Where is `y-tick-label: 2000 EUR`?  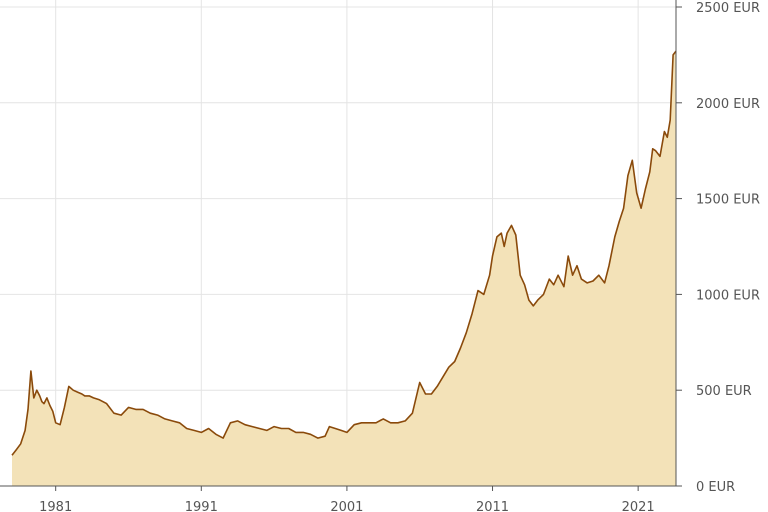 y-tick-label: 2000 EUR is located at coordinates (728, 104).